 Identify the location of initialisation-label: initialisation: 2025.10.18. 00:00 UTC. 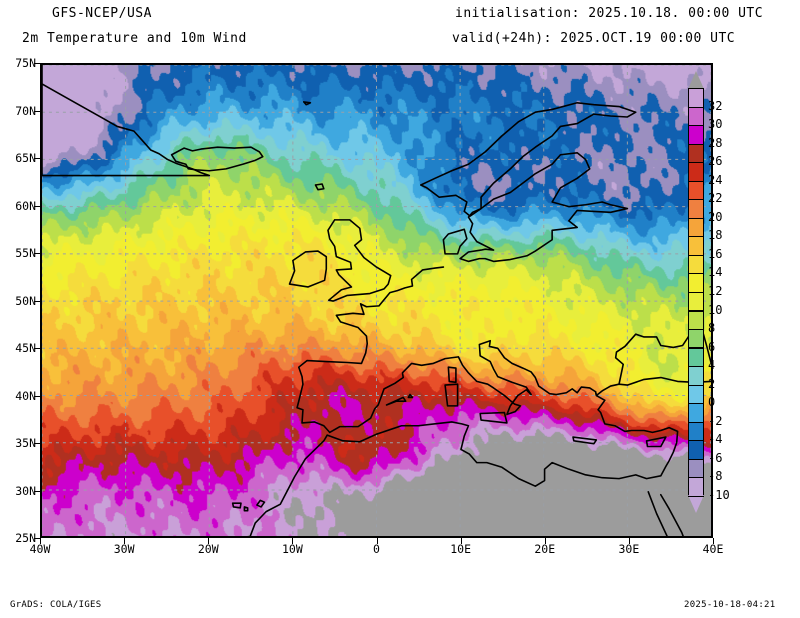
(609, 13).